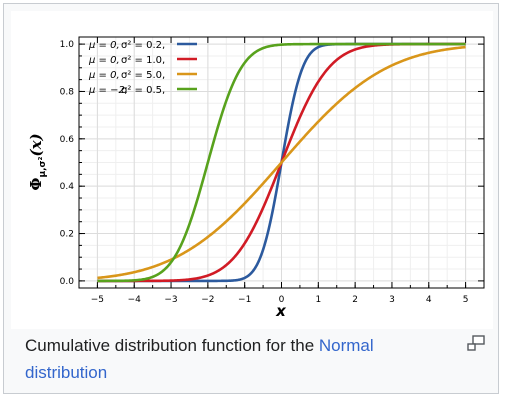 This screenshot has width=510, height=408. What do you see at coordinates (318, 300) in the screenshot?
I see `x-tick-label: 1` at bounding box center [318, 300].